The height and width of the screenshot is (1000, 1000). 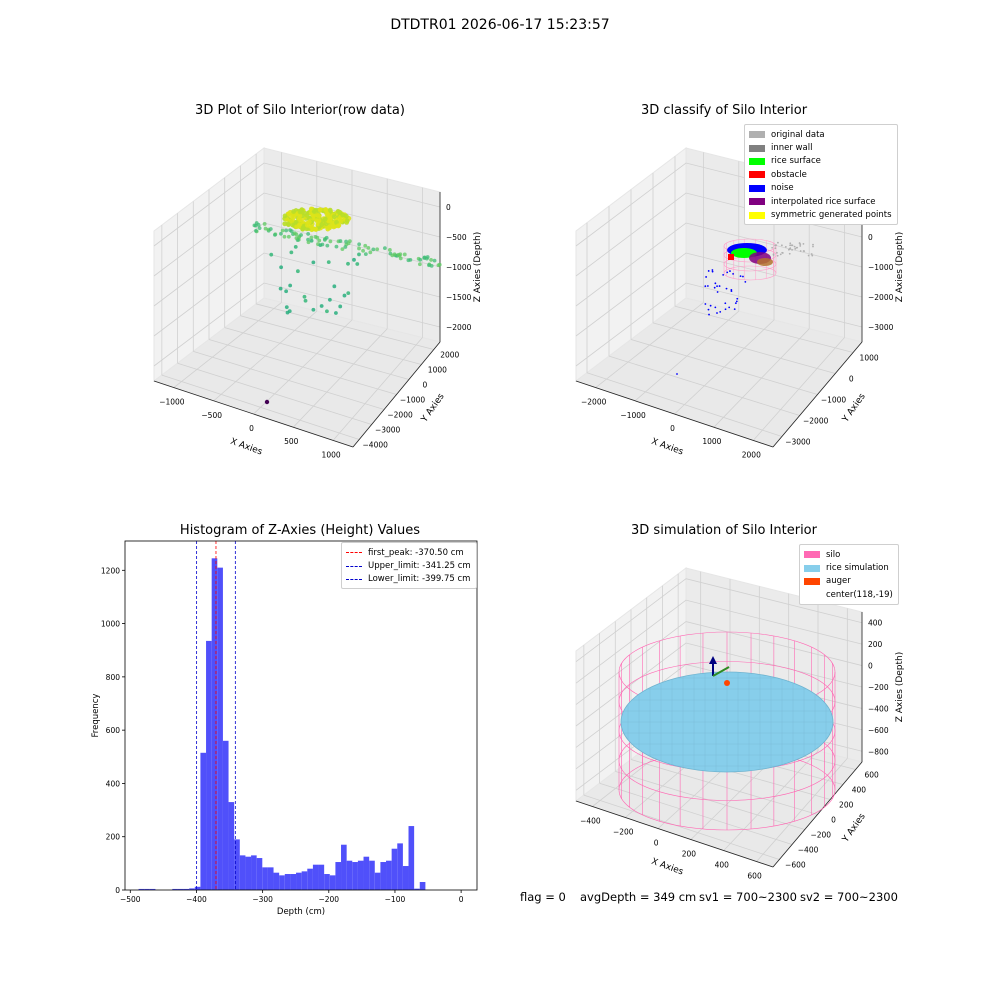 I want to click on histogram-ytick-label: 400, so click(x=113, y=783).